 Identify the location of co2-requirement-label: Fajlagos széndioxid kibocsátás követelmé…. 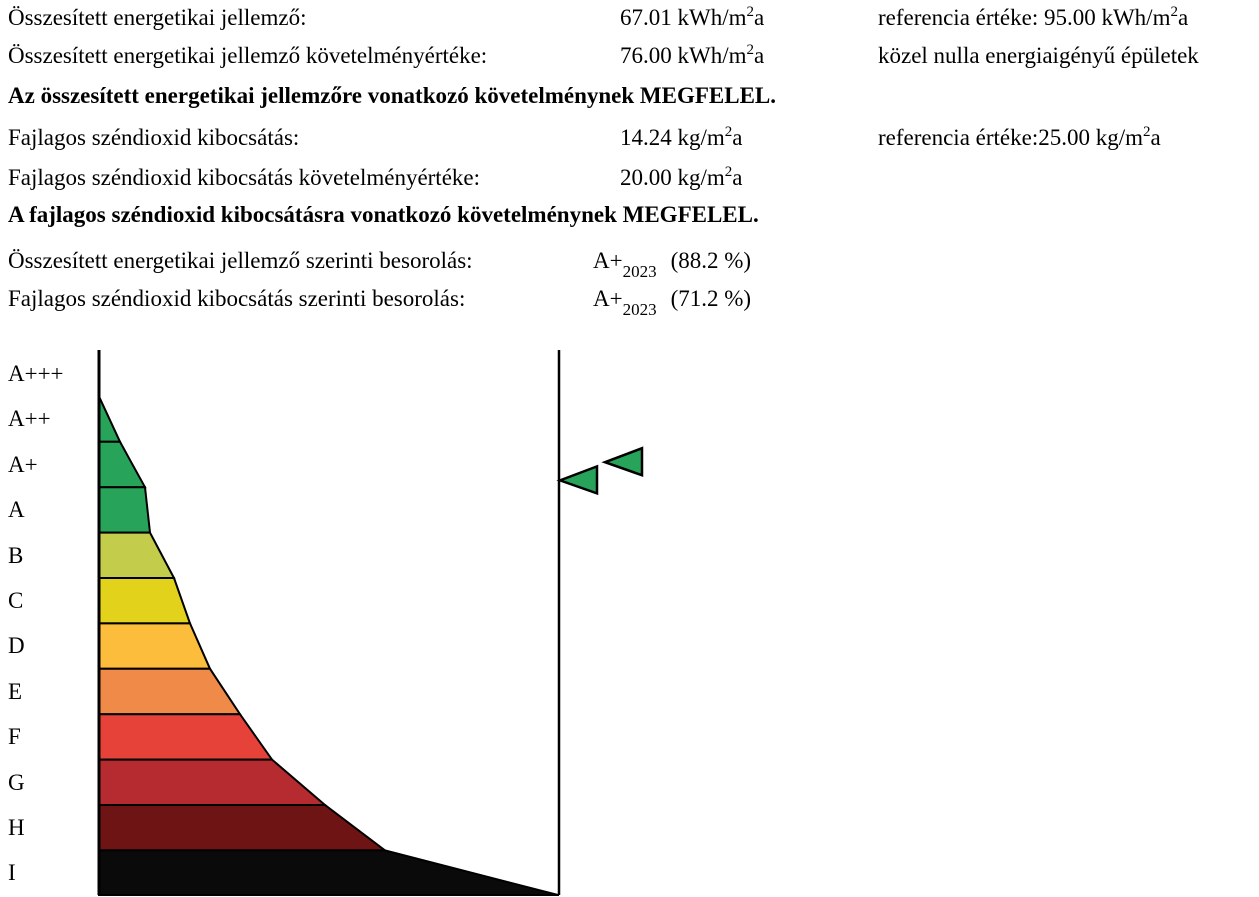
(244, 177).